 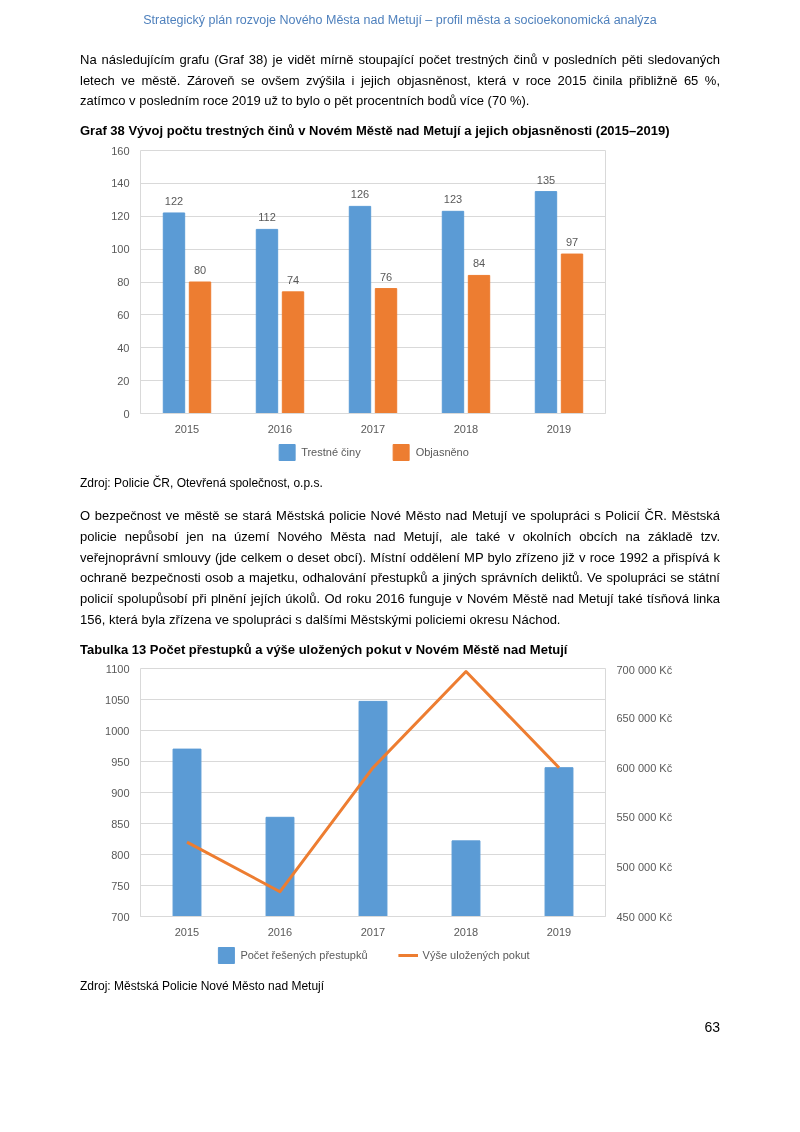 What do you see at coordinates (476, 955) in the screenshot?
I see `legend-label: Výše uložených pokut` at bounding box center [476, 955].